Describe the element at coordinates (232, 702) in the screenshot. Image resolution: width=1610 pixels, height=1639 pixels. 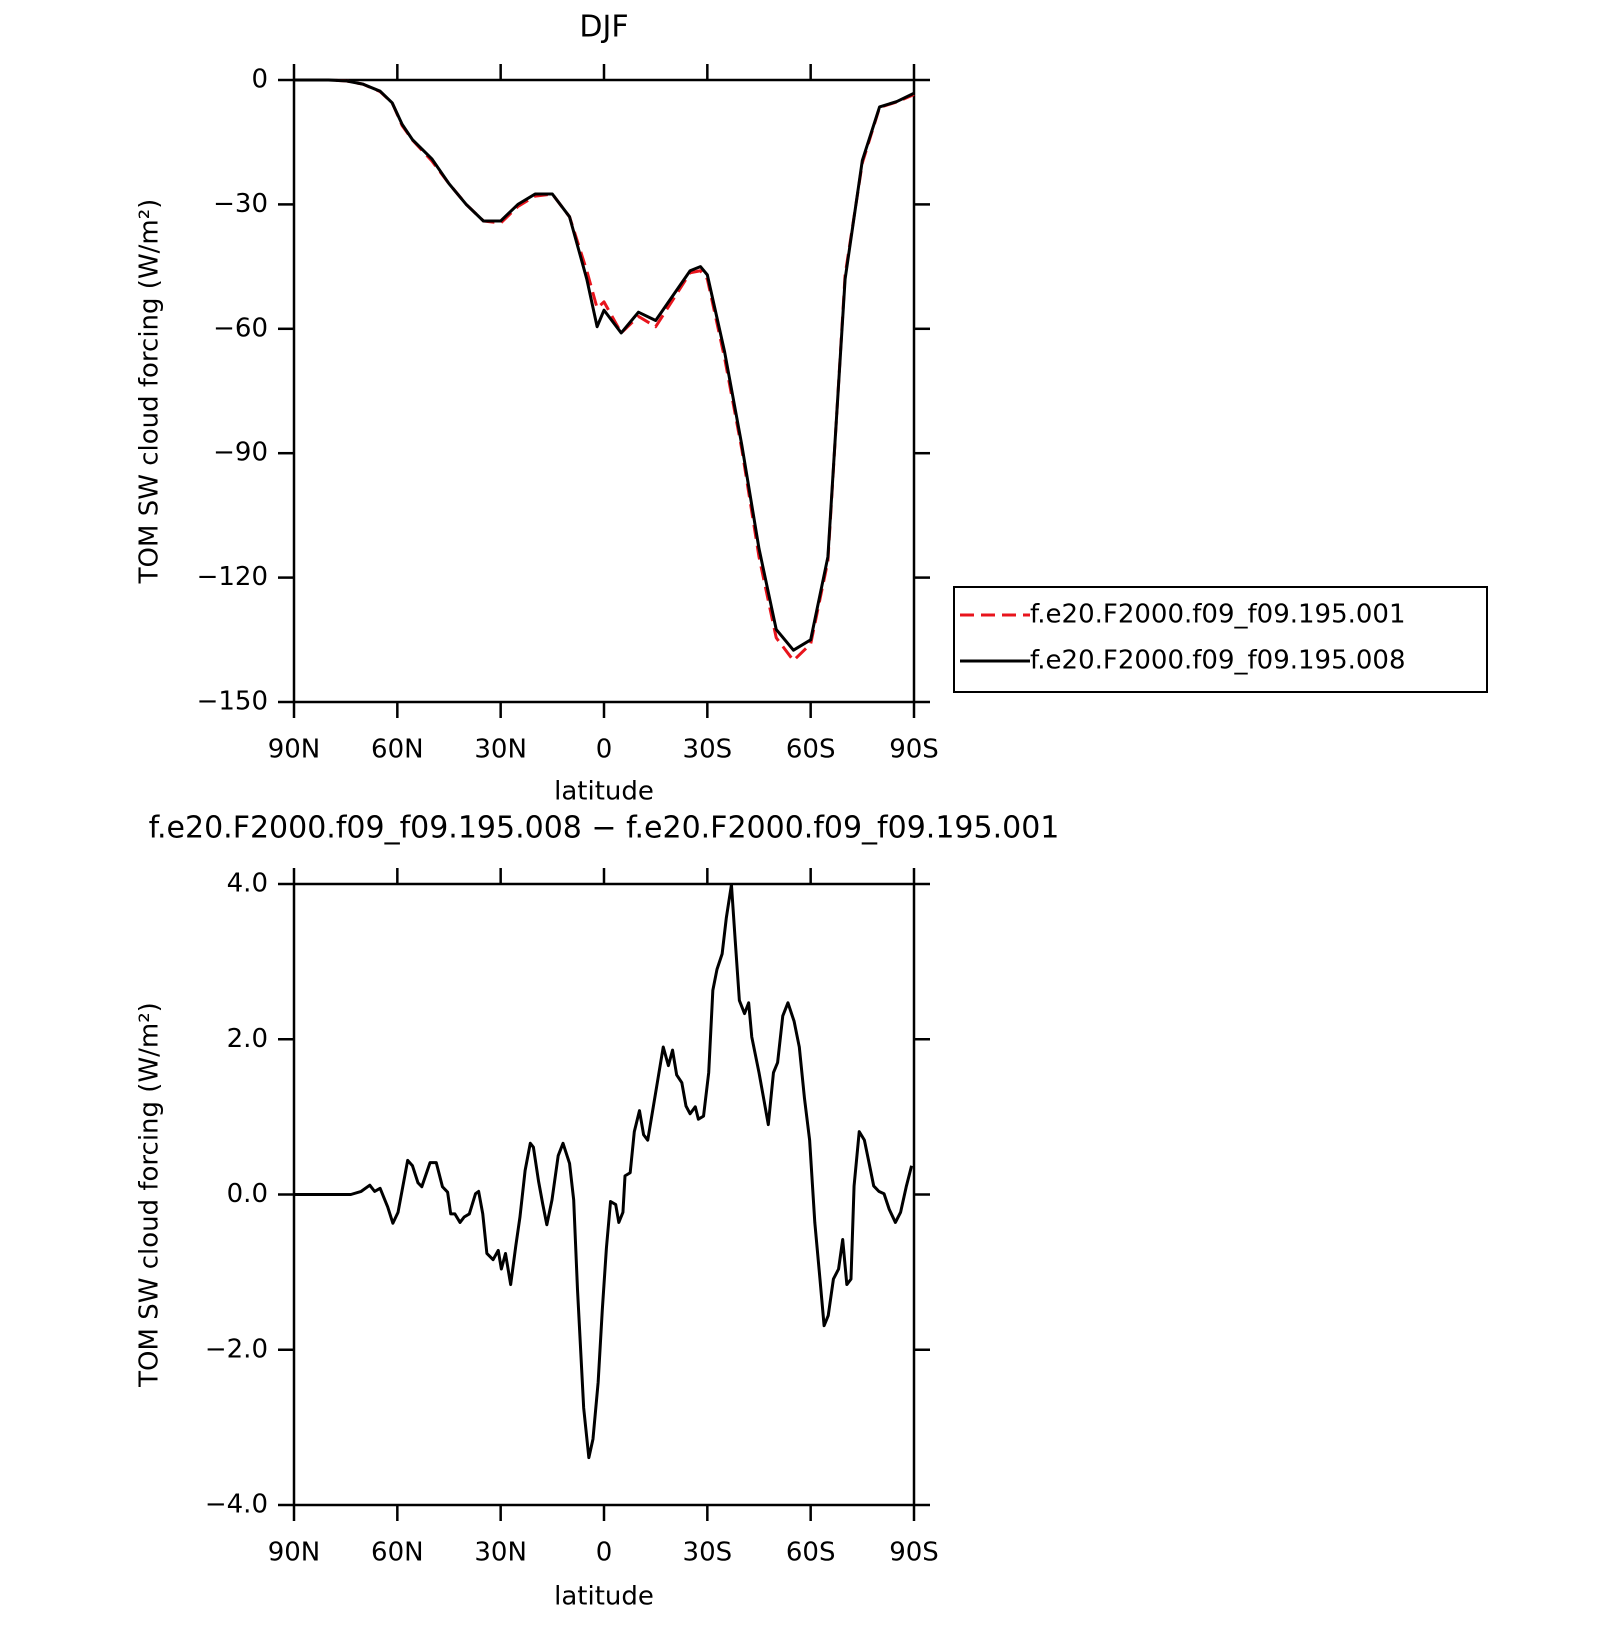
I see `y-tick-label: −150` at that location.